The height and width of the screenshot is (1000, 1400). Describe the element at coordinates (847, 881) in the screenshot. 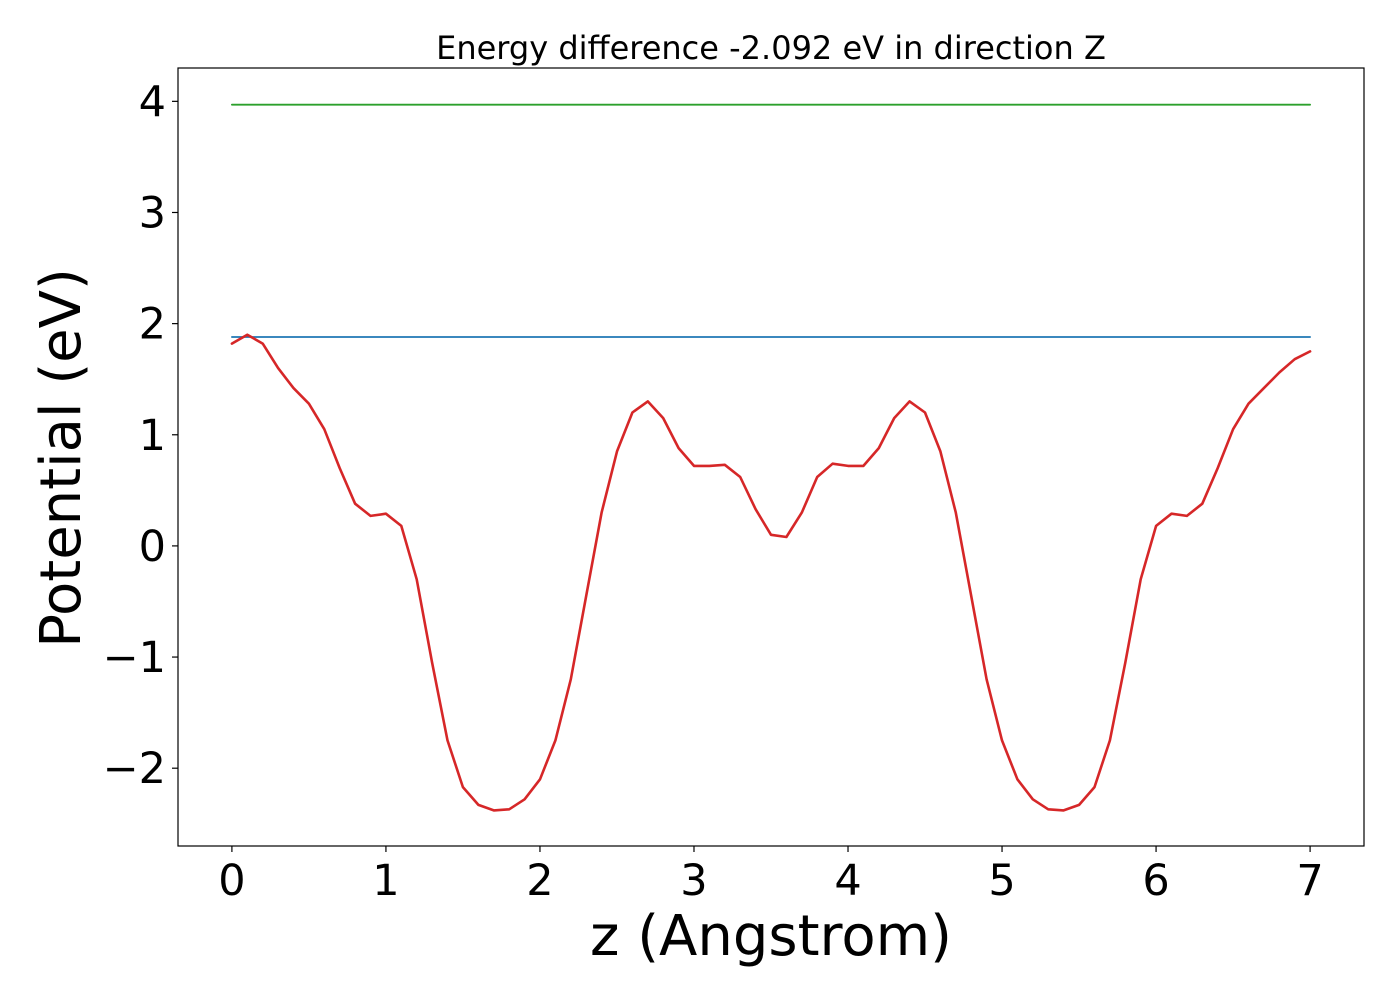

I see `x-tick-label: 4` at that location.